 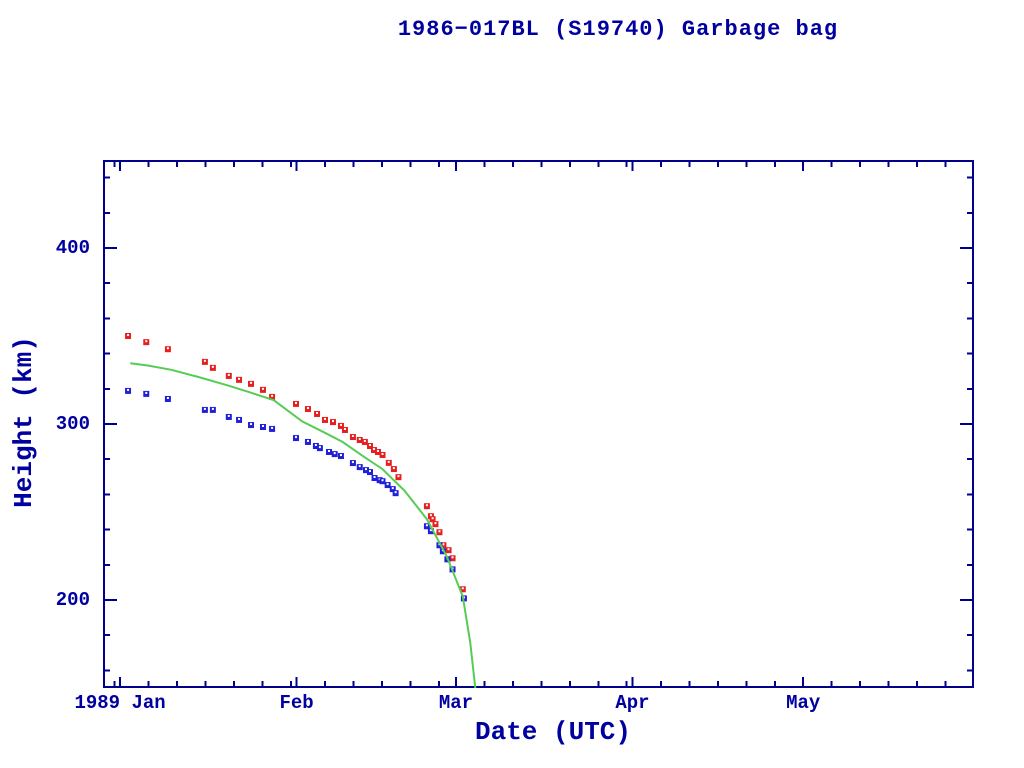 What do you see at coordinates (120, 703) in the screenshot?
I see `x-tick-label-1989-Jan: 1989 Jan` at bounding box center [120, 703].